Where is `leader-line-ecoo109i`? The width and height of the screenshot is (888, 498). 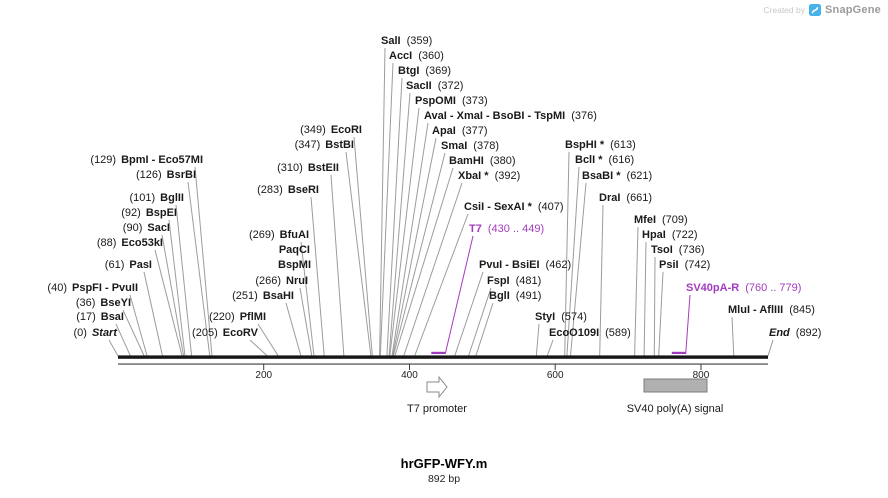 leader-line-ecoo109i is located at coordinates (550, 348).